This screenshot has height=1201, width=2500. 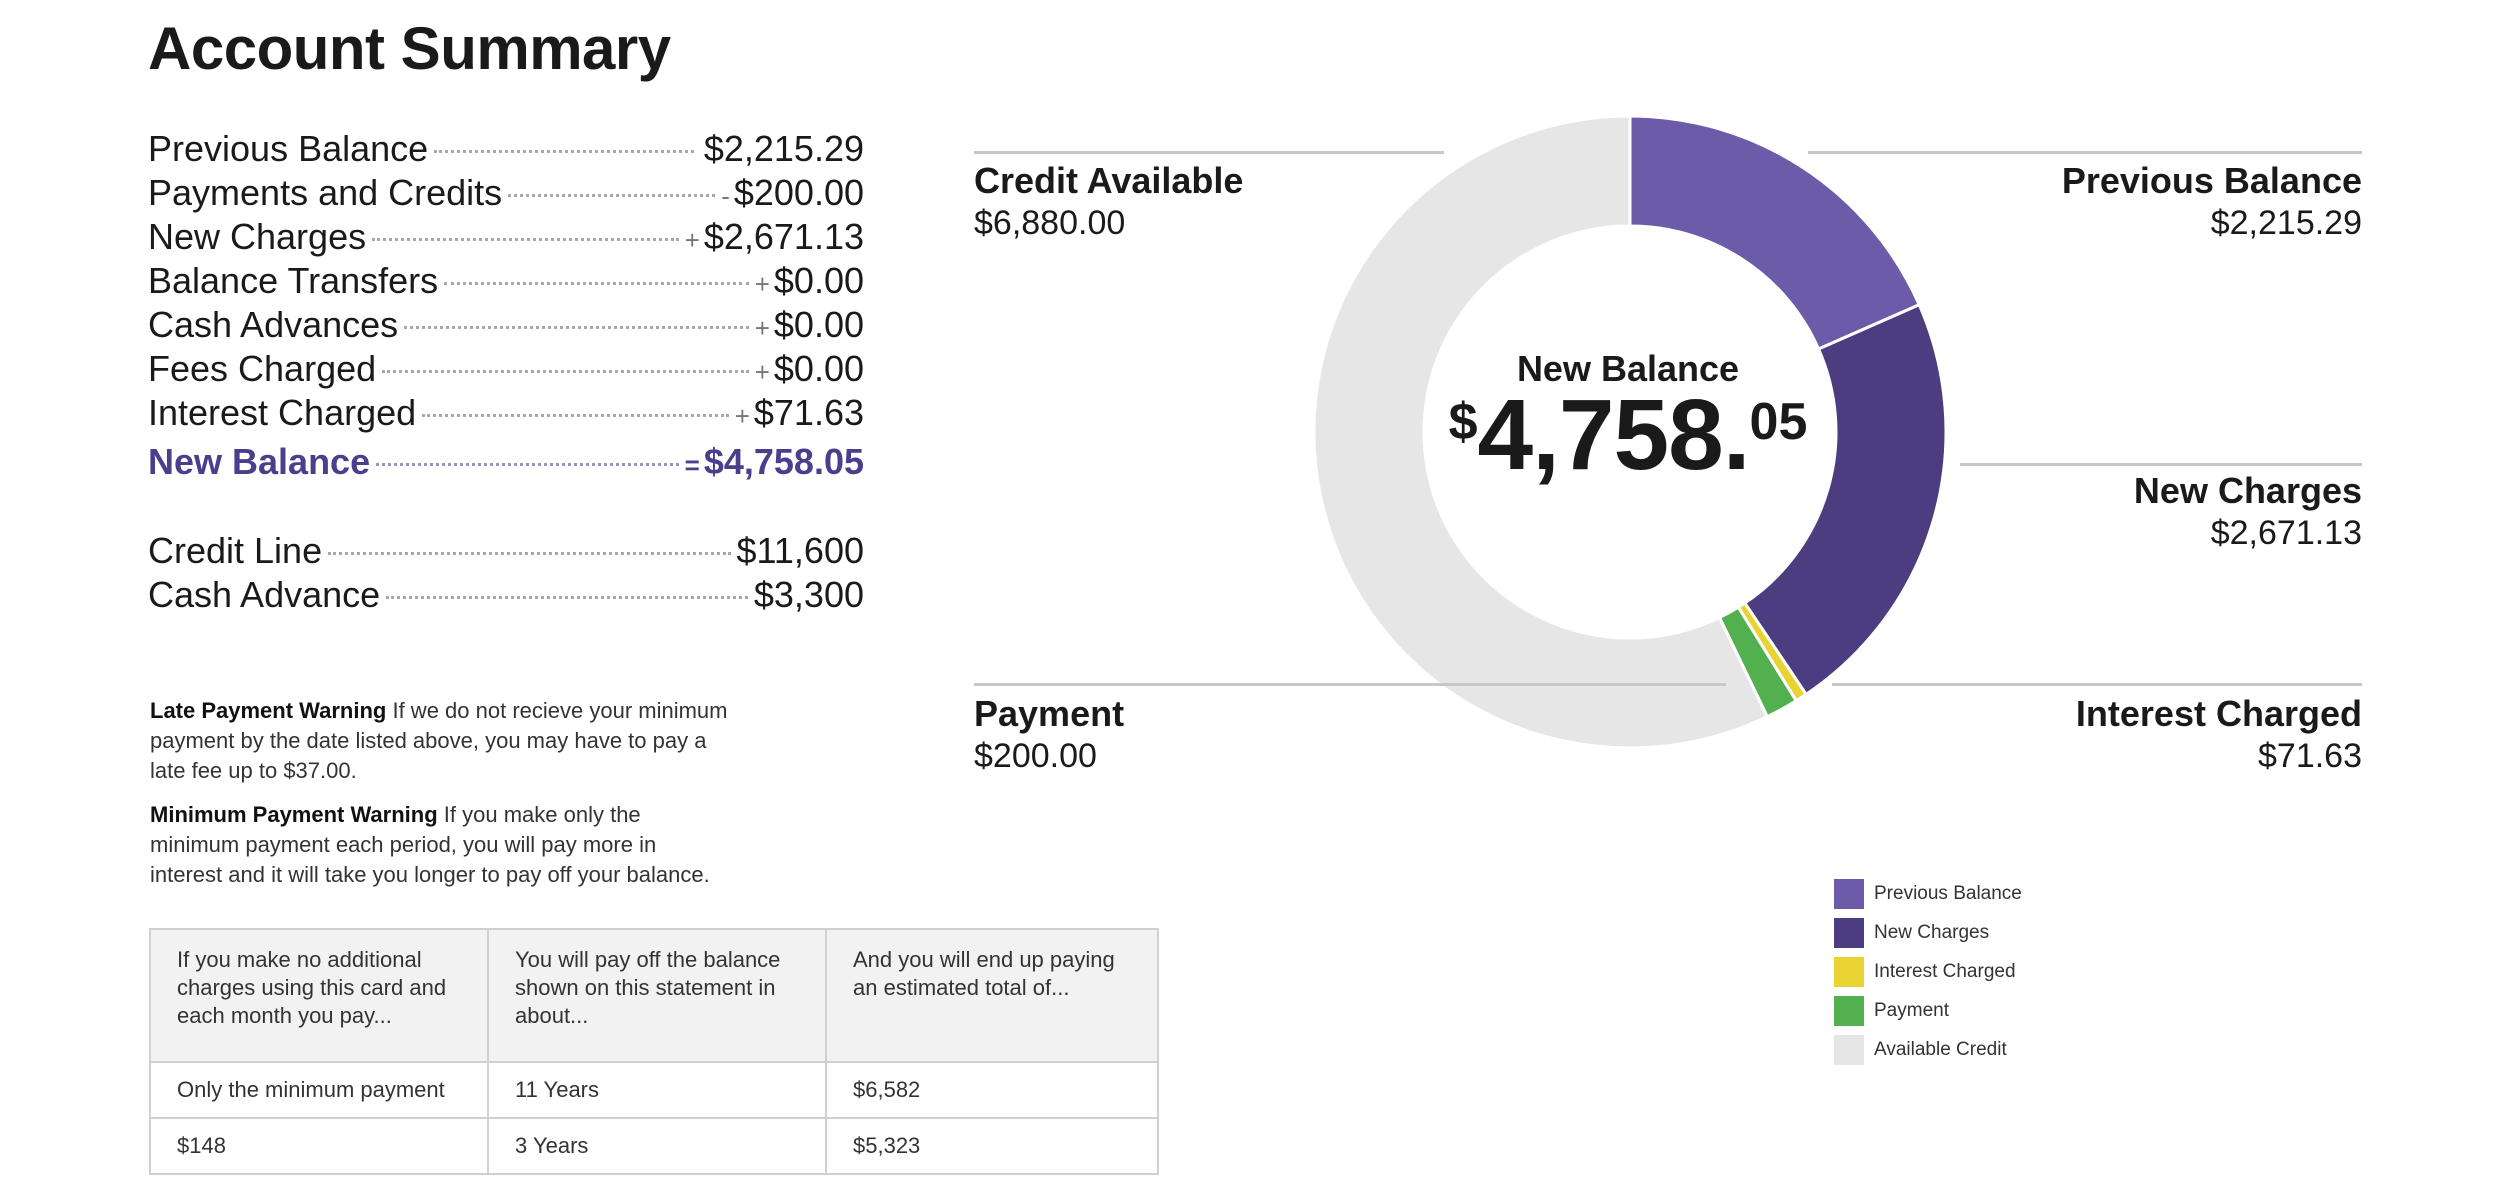 What do you see at coordinates (506, 462) in the screenshot?
I see `summary-row-new-balance: New Balance = $4,758.05` at bounding box center [506, 462].